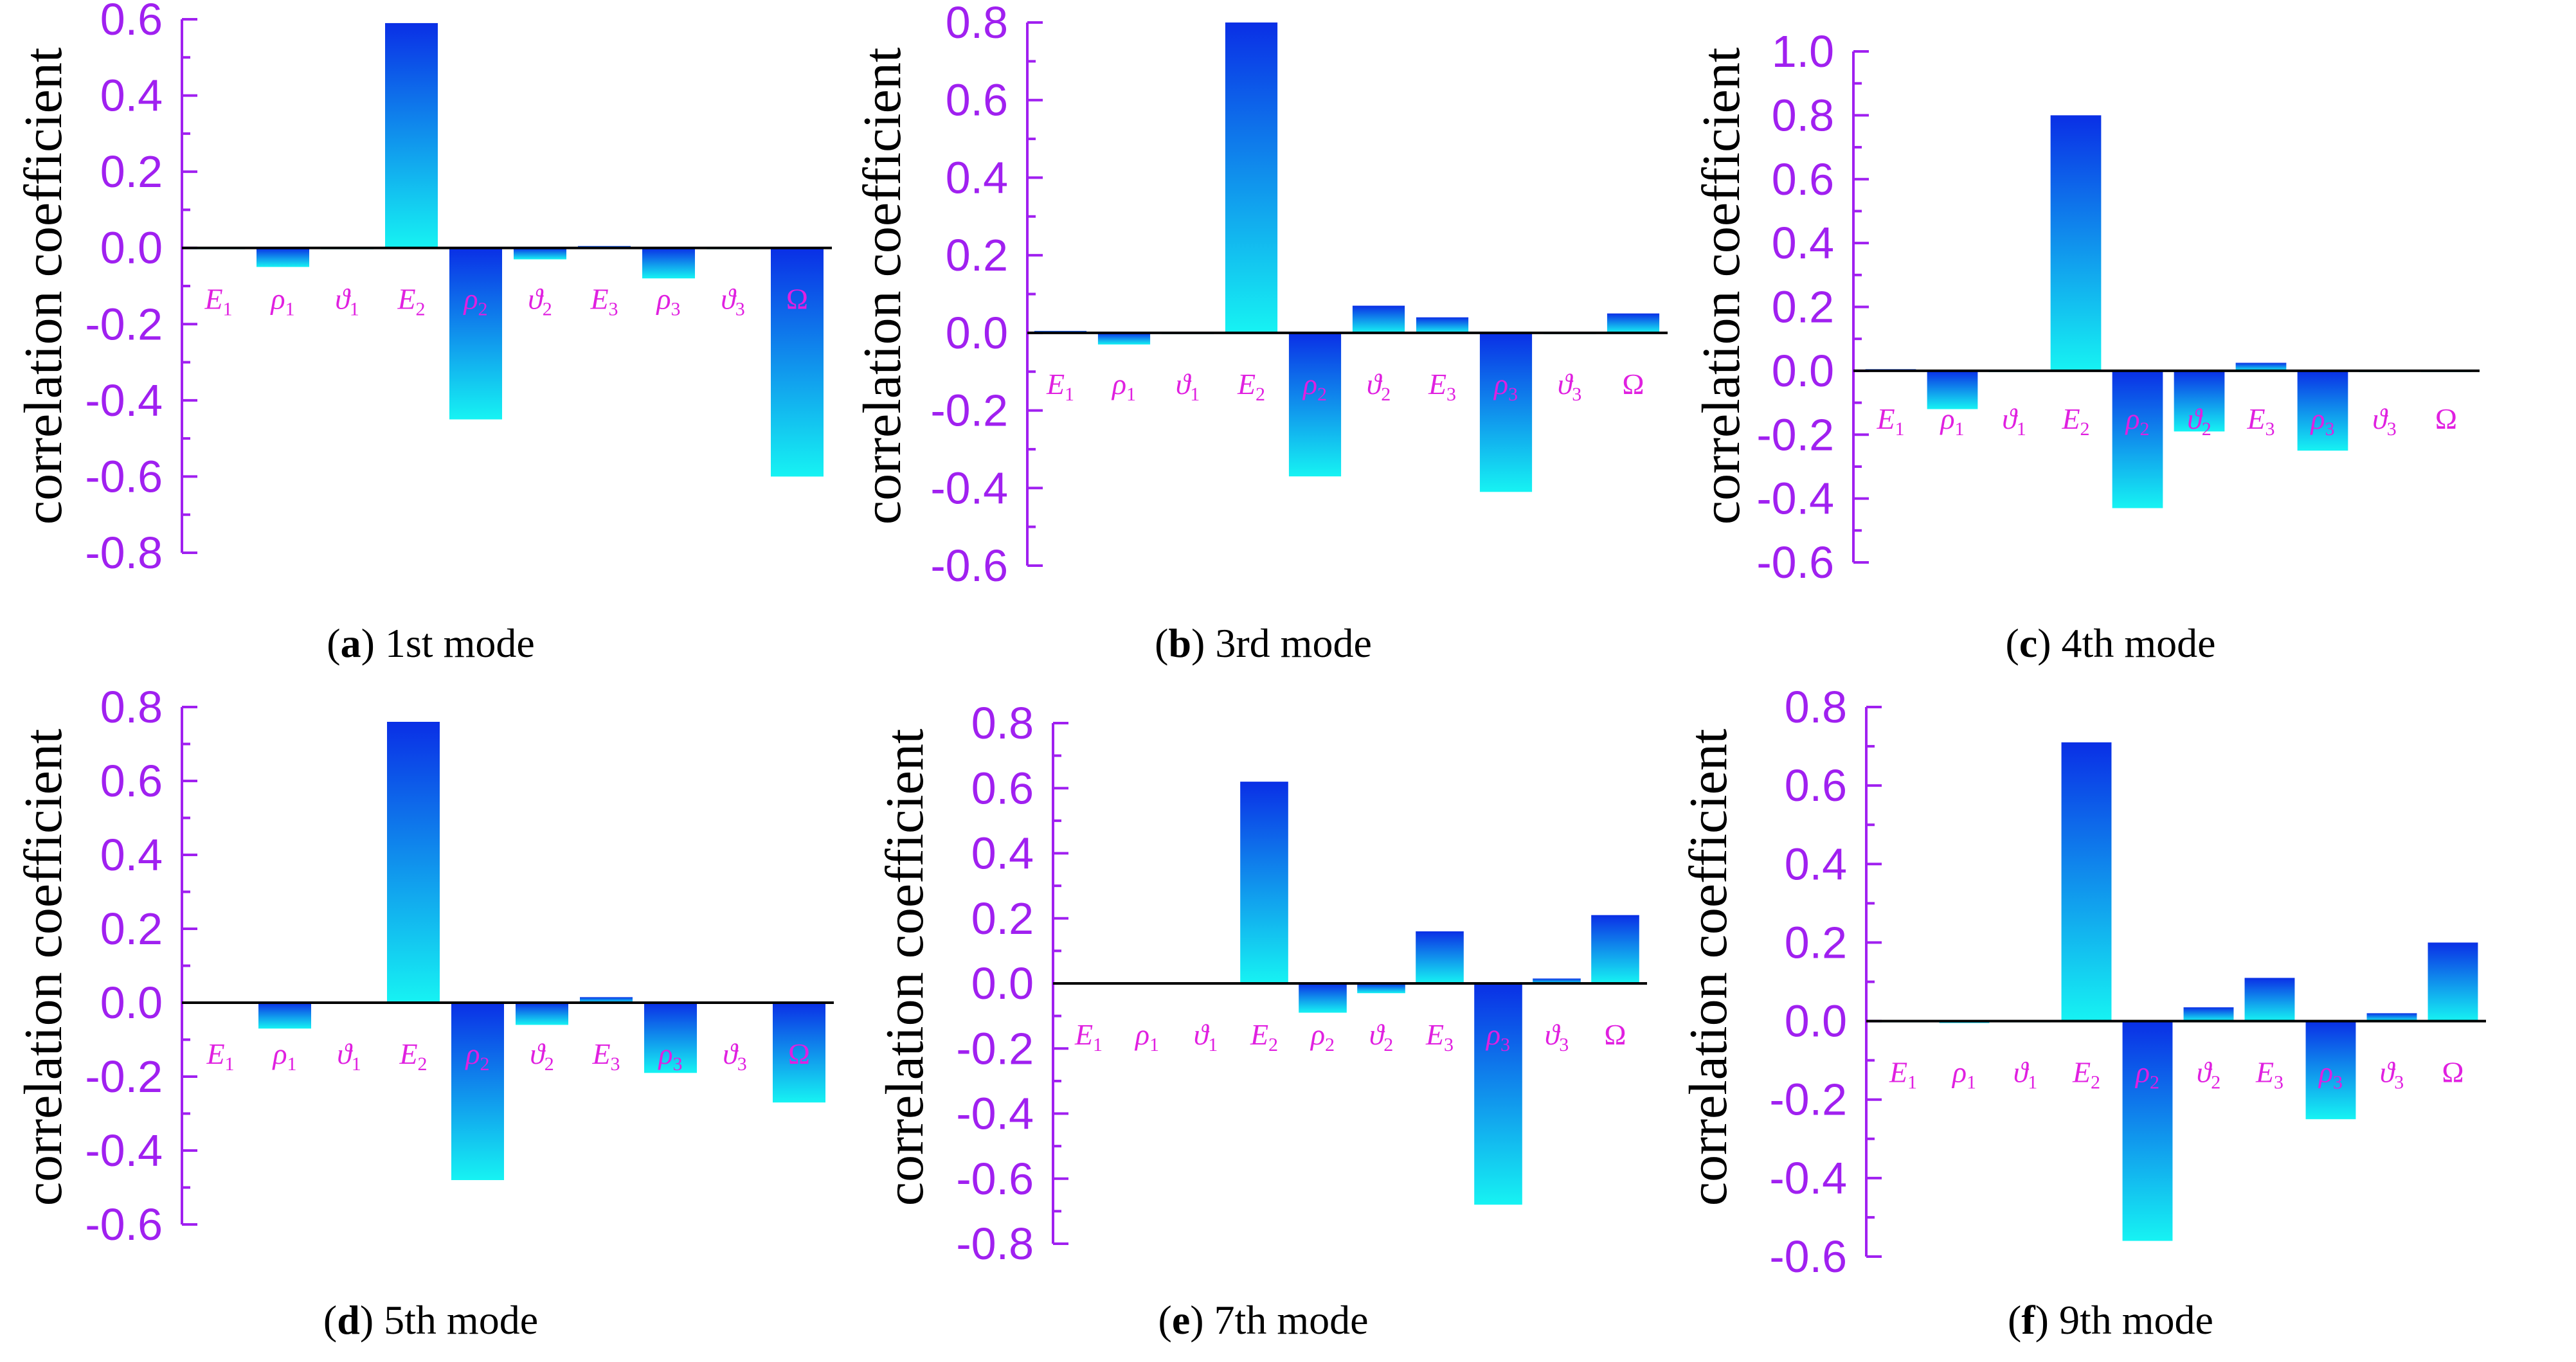  Describe the element at coordinates (2028, 1320) in the screenshot. I see `caption-letter: f` at that location.